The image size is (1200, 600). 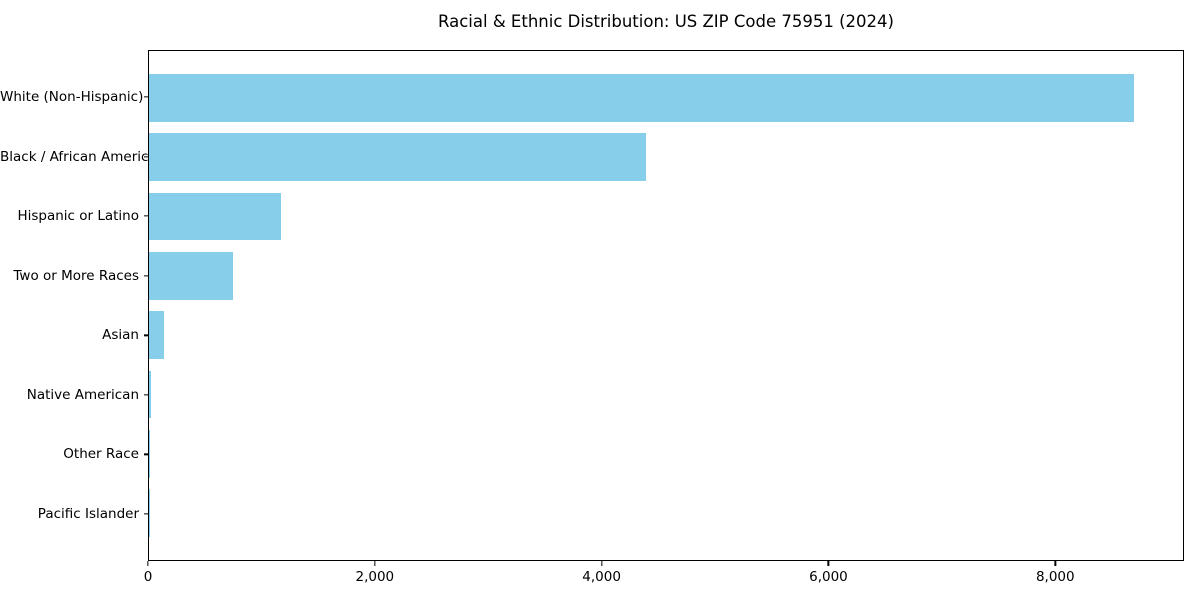 What do you see at coordinates (148, 577) in the screenshot?
I see `x-axis-label: 0` at bounding box center [148, 577].